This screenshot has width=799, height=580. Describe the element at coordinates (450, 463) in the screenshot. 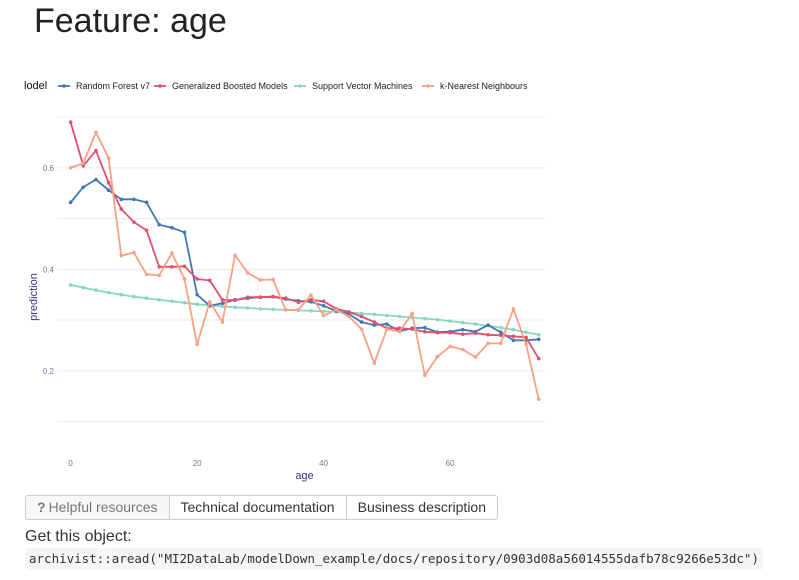

I see `x-tick-label: 60` at that location.